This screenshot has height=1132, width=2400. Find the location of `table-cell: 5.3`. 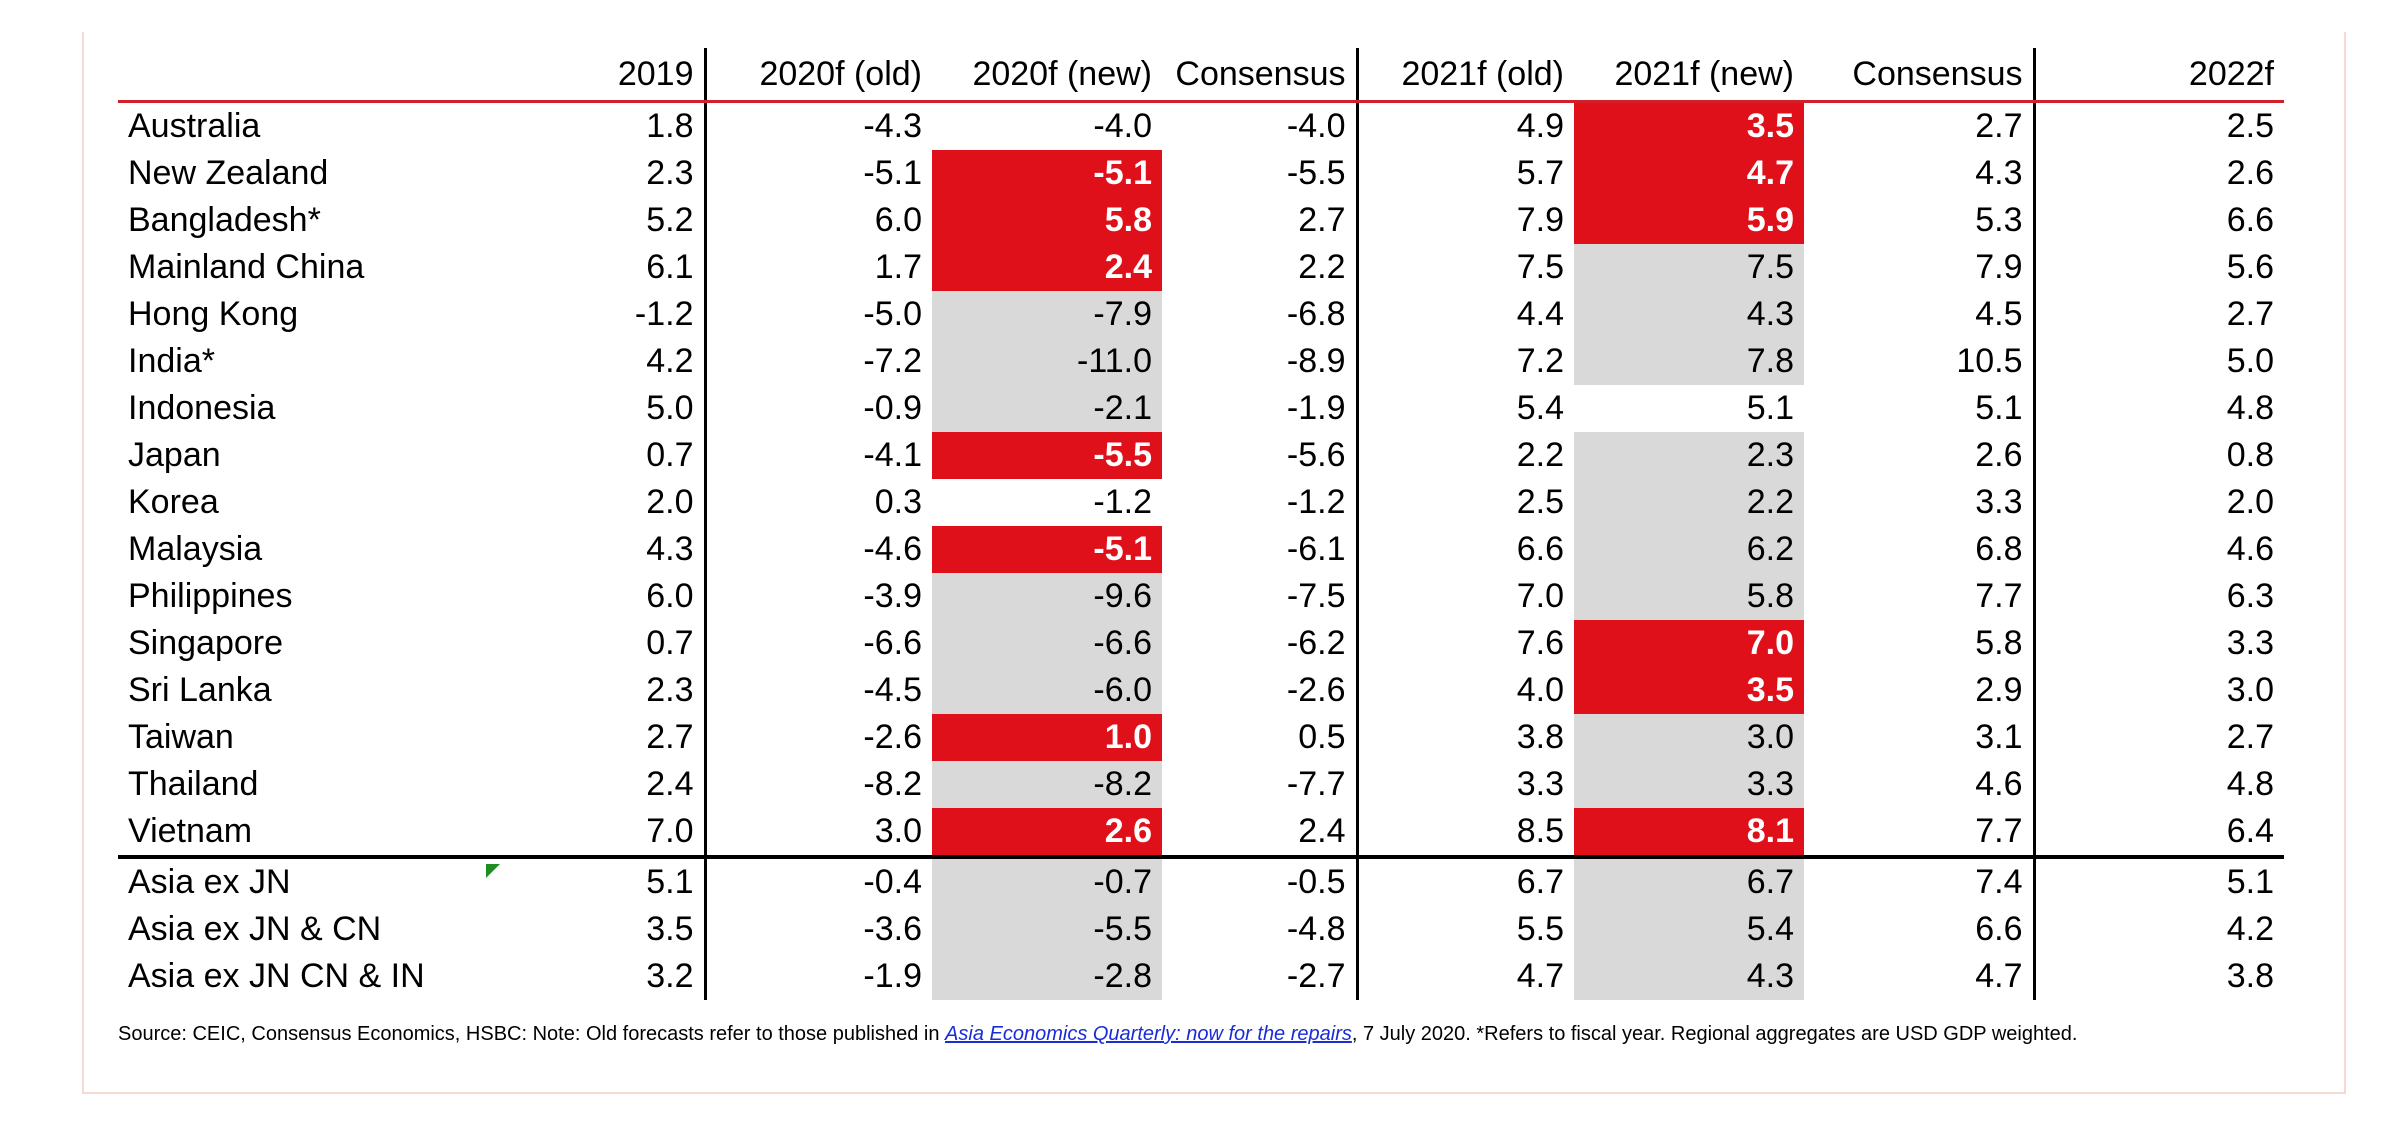

table-cell: 5.3 is located at coordinates (1920, 220).